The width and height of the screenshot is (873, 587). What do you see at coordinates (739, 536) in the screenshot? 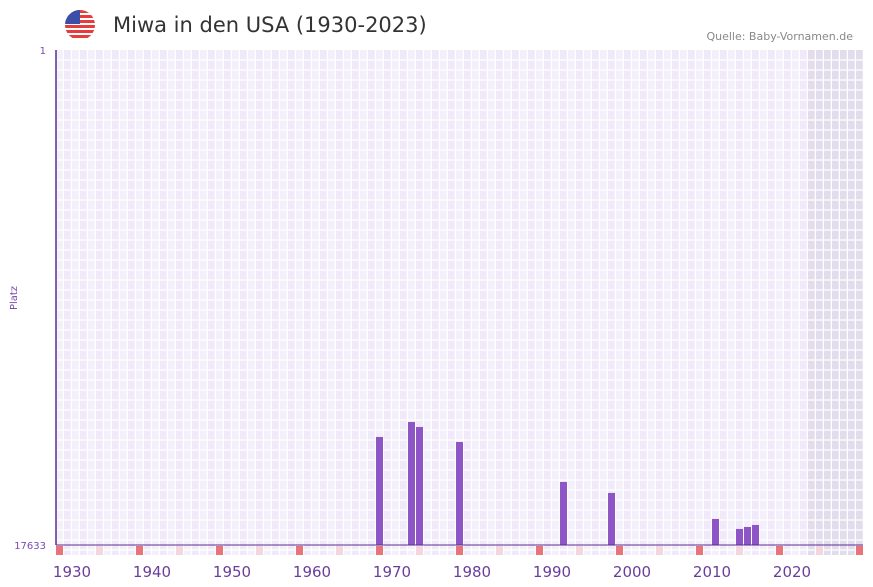
I see `bar-2015` at bounding box center [739, 536].